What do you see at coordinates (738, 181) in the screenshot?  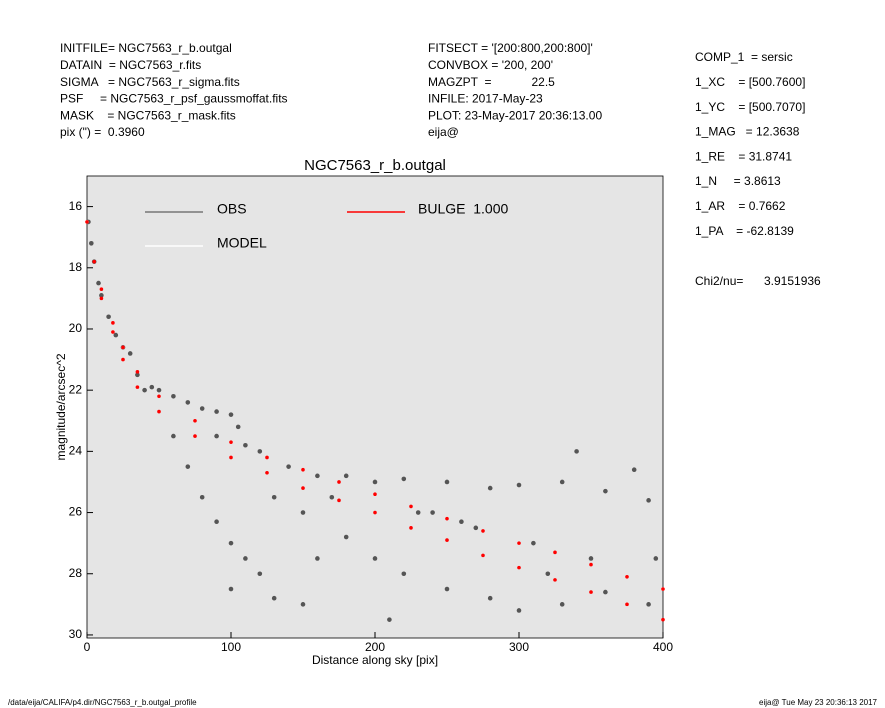 I see `param-line: 1_N = 3.8613` at bounding box center [738, 181].